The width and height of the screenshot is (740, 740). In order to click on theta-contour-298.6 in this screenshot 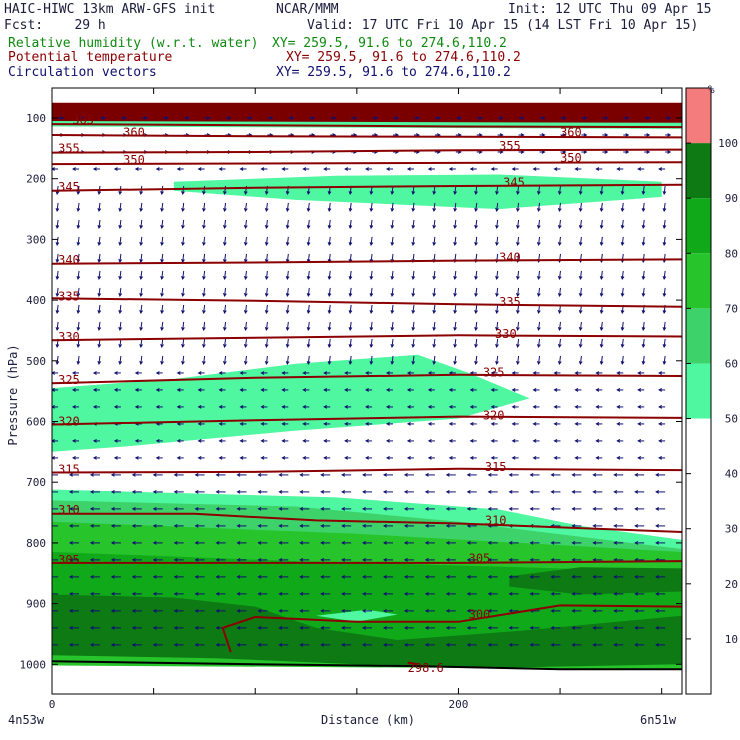, I will do `click(412, 663)`.